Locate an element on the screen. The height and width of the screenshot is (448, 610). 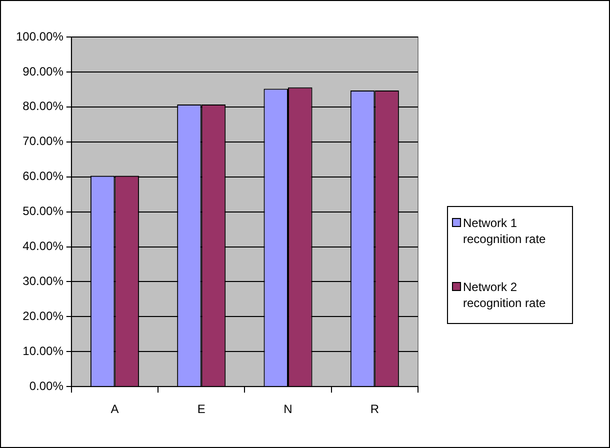
y-tick-label: 80.00% is located at coordinates (43, 106).